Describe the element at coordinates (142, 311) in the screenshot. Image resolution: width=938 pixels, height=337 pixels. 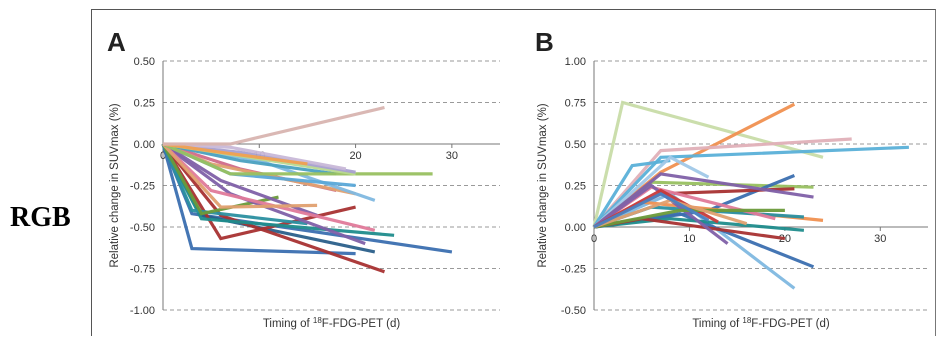
I see `y-tick-label: -1.00` at that location.